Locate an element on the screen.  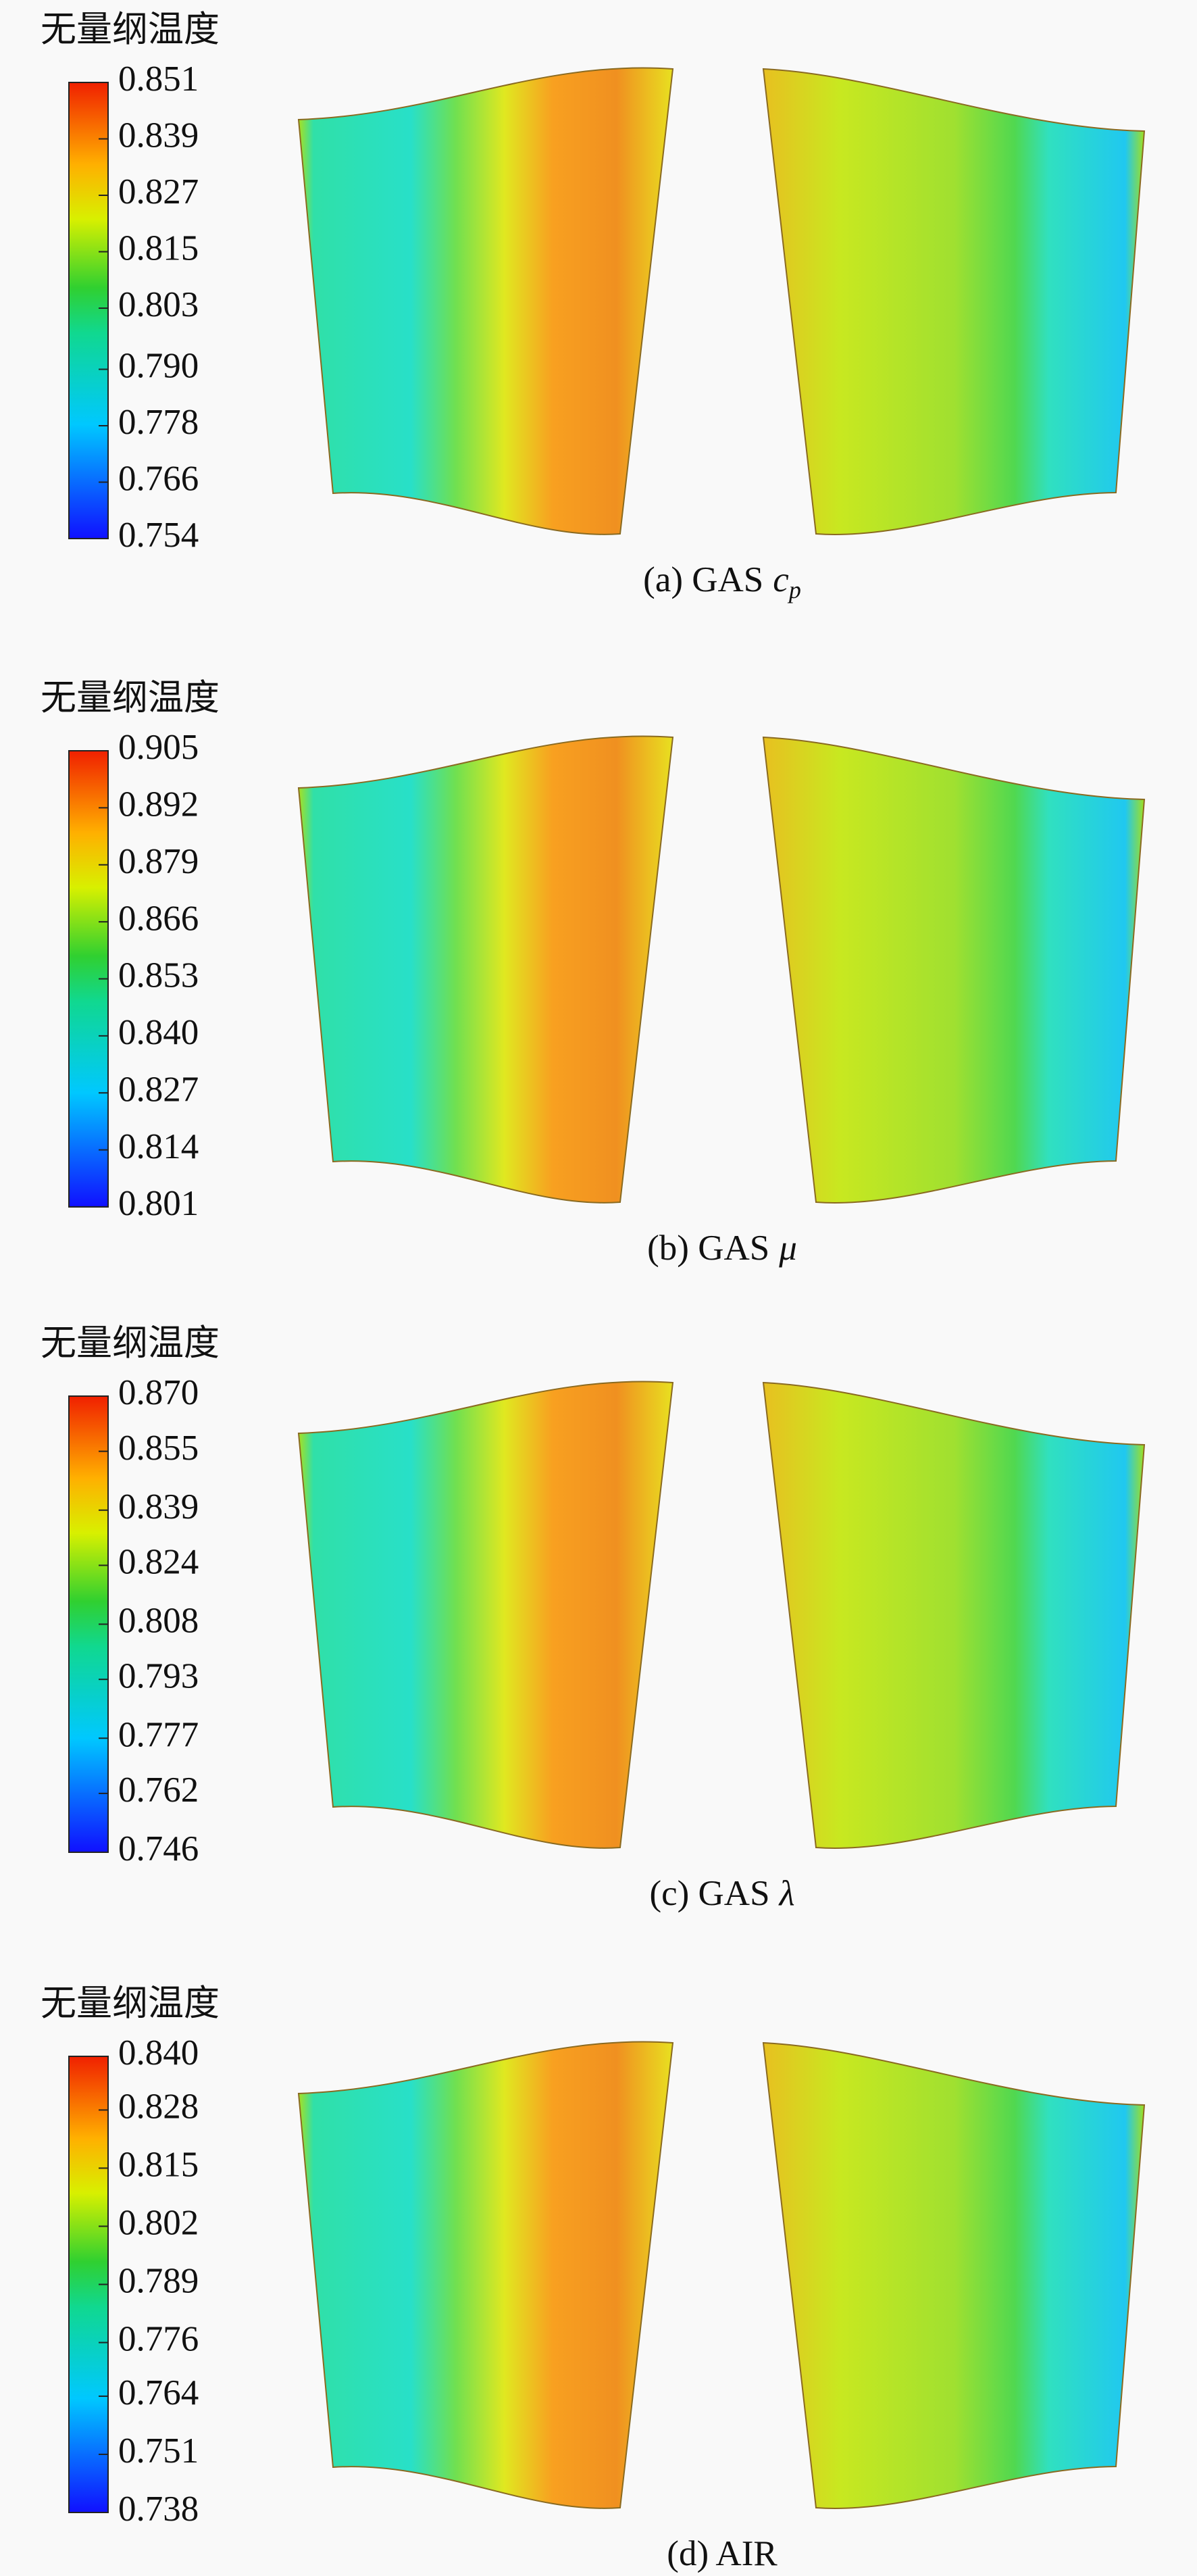
caption-text: (a) GAS is located at coordinates (703, 580).